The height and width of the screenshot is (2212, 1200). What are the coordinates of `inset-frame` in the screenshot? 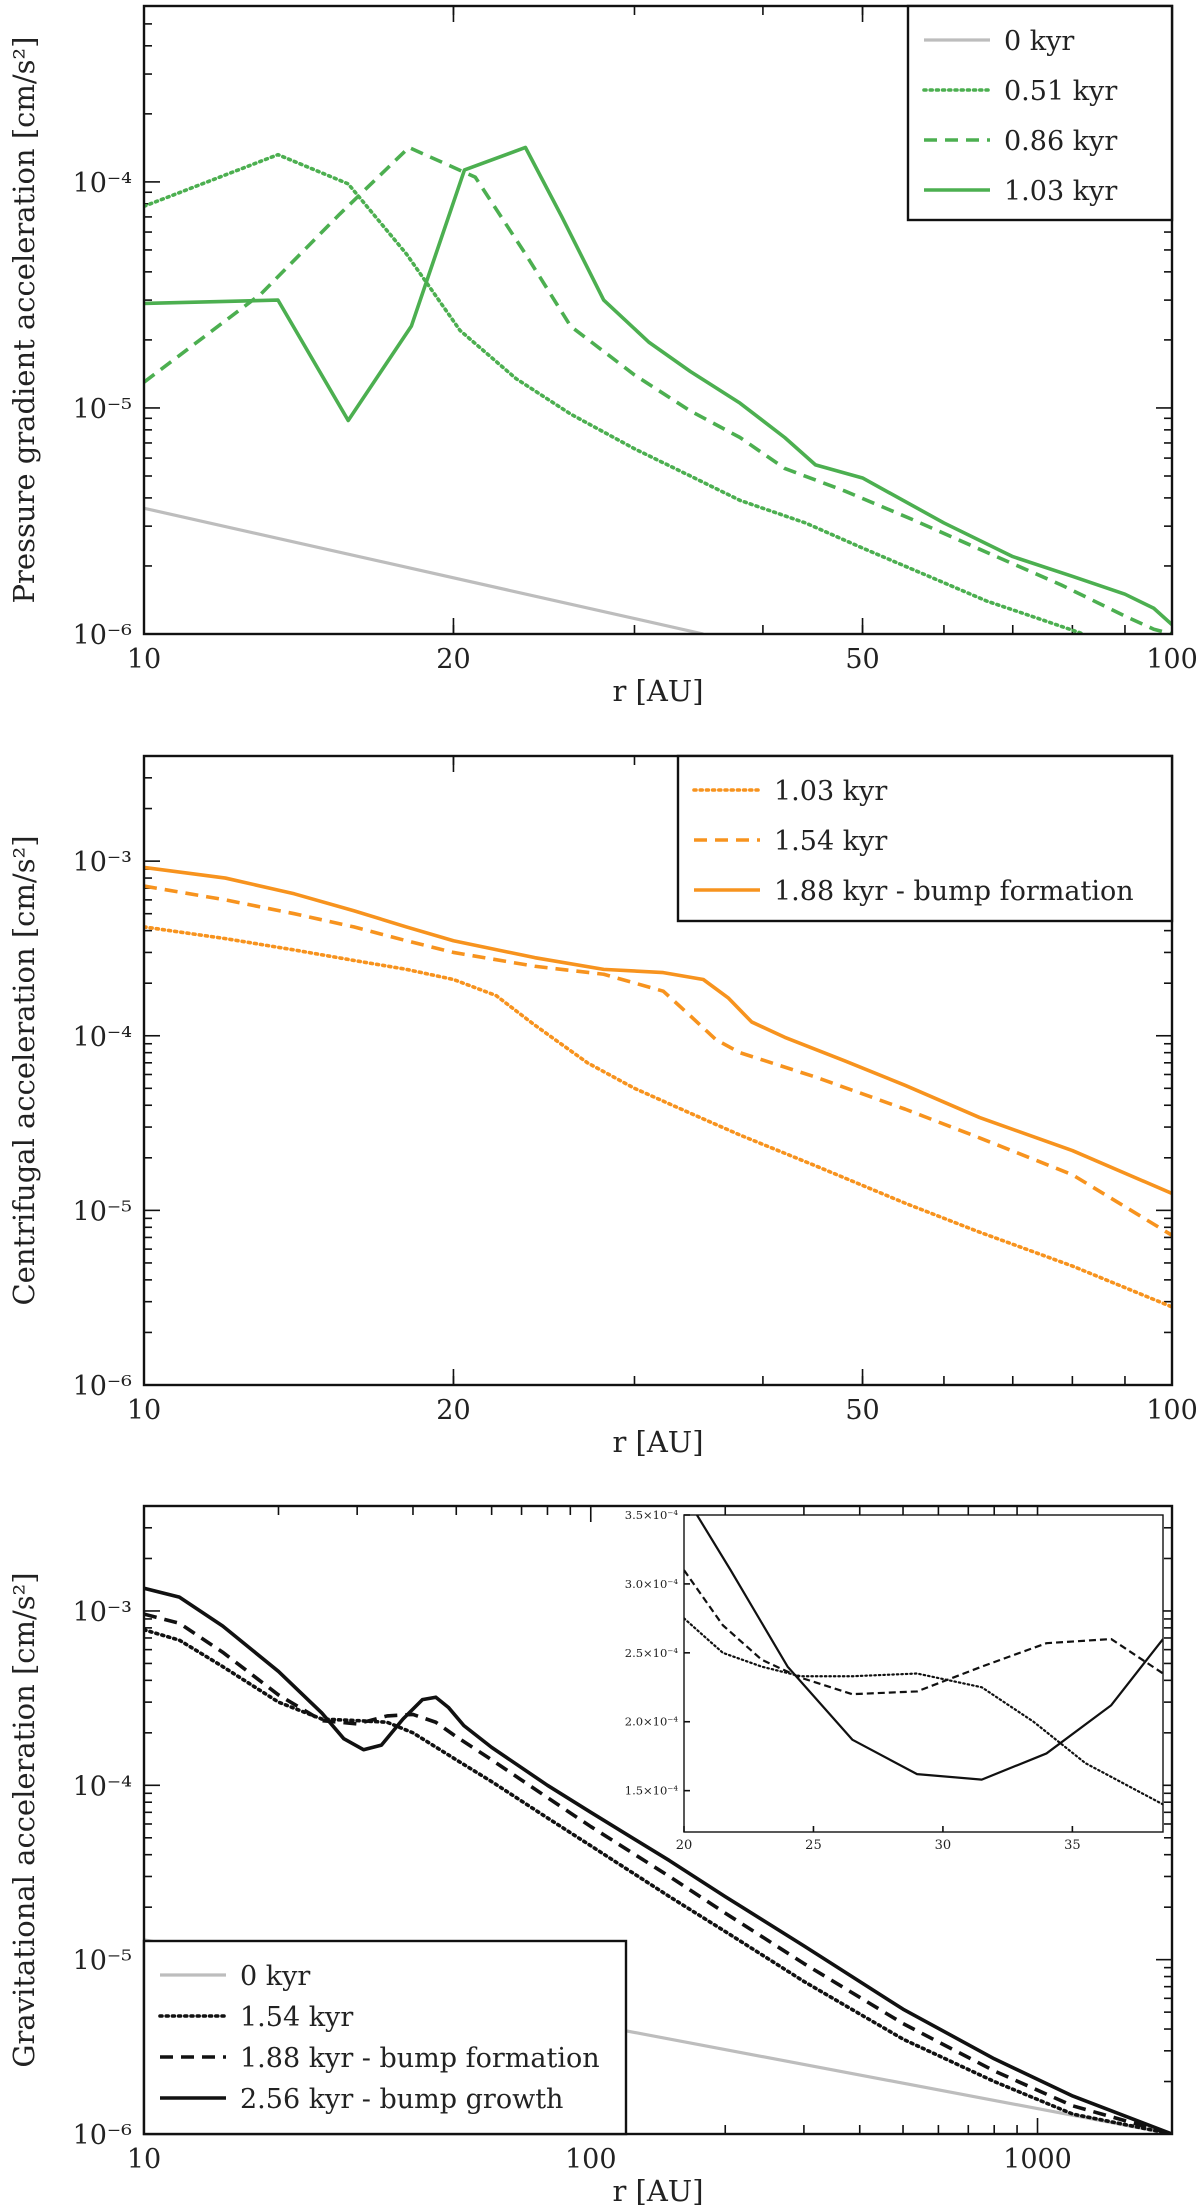 It's located at (923, 1673).